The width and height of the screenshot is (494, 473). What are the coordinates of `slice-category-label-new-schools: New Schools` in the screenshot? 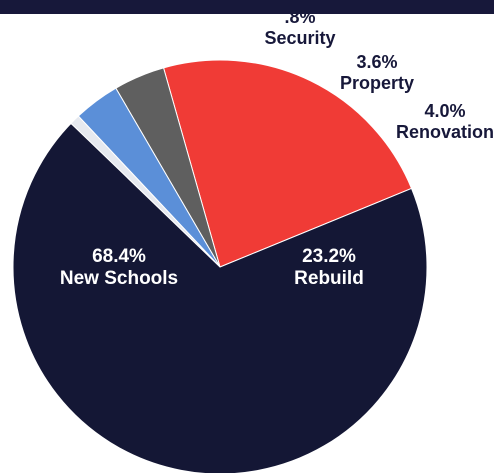 It's located at (119, 278).